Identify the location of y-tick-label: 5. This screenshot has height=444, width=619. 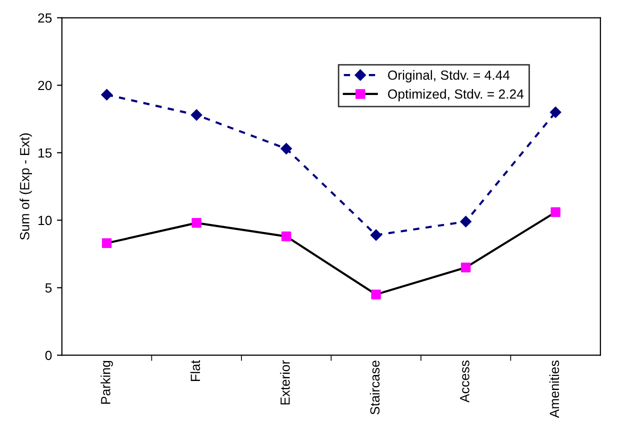
(48, 288).